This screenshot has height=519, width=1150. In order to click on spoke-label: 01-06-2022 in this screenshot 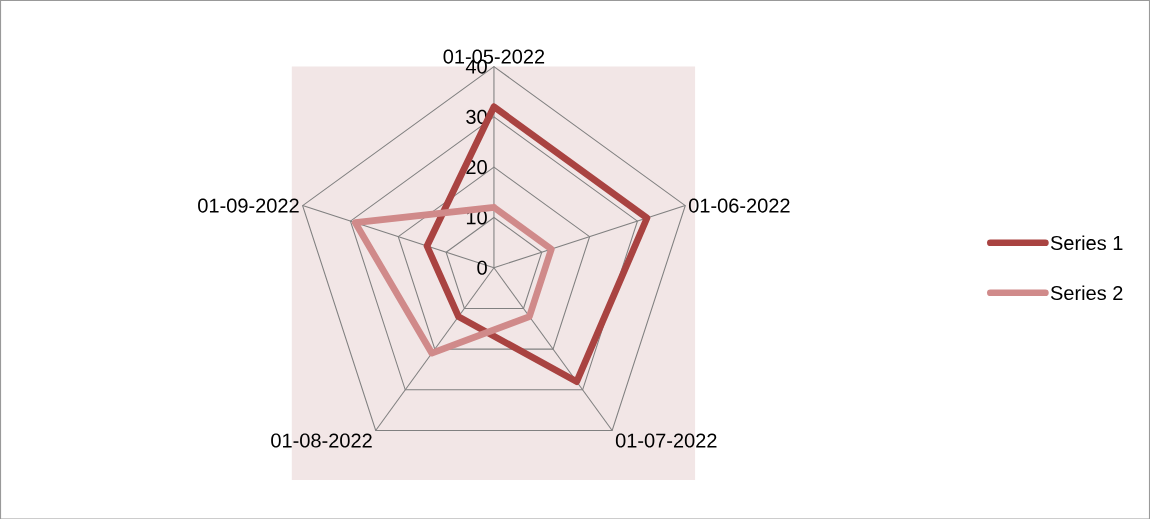, I will do `click(739, 205)`.